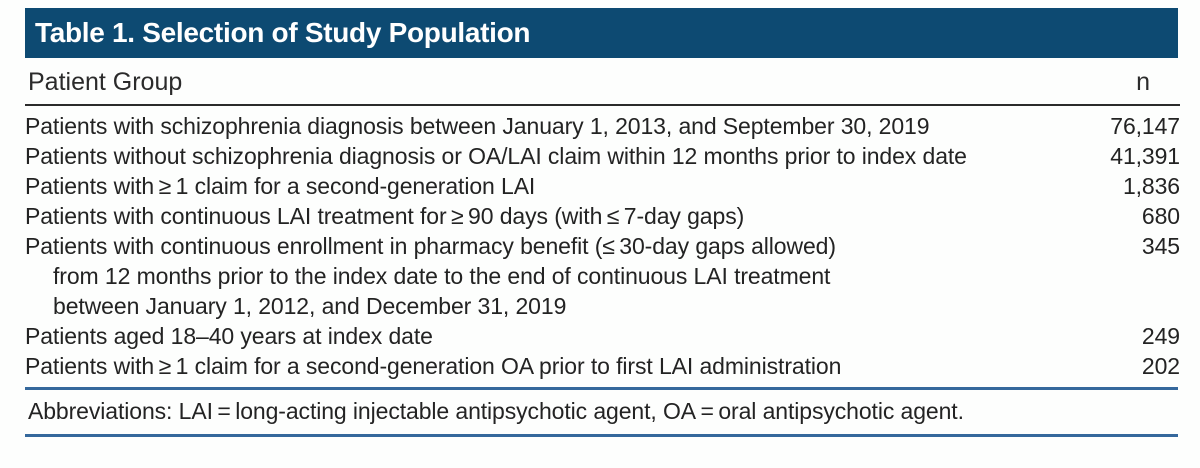 Image resolution: width=1200 pixels, height=468 pixels. I want to click on patient-group-cell: Patients aged 18–40 years at index date, so click(552, 336).